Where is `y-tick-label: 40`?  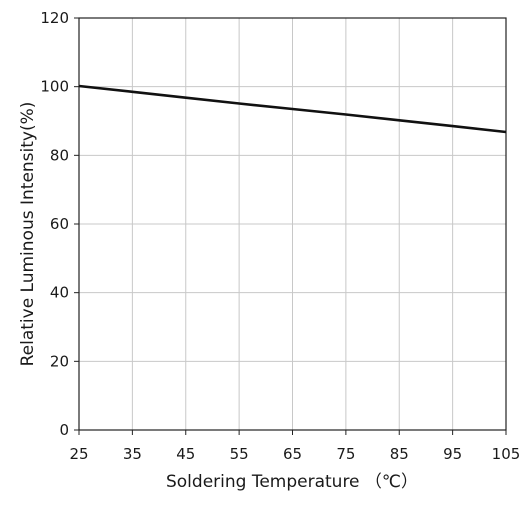 y-tick-label: 40 is located at coordinates (59, 293).